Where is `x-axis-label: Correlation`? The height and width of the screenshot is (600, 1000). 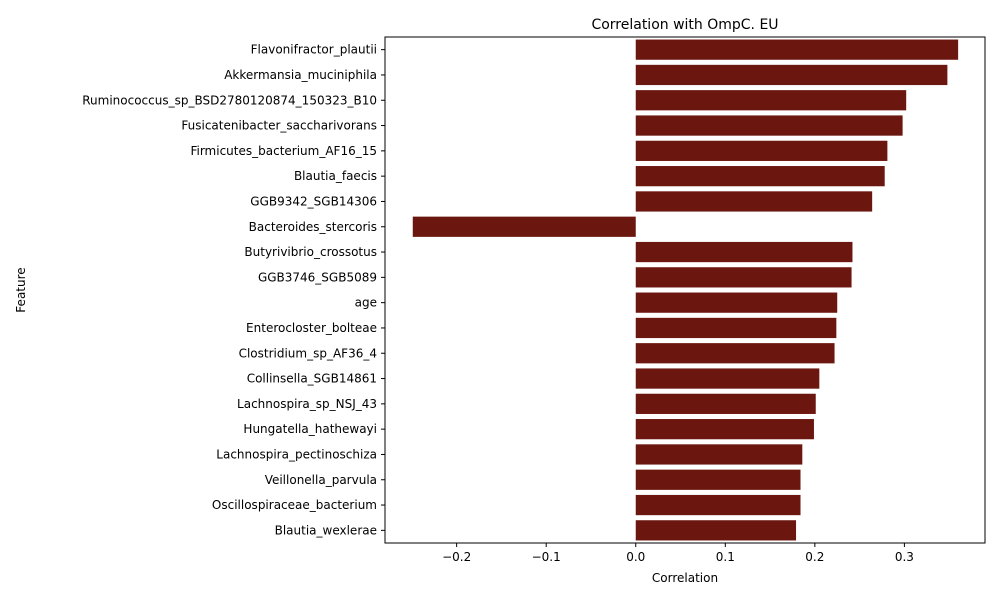 x-axis-label: Correlation is located at coordinates (685, 578).